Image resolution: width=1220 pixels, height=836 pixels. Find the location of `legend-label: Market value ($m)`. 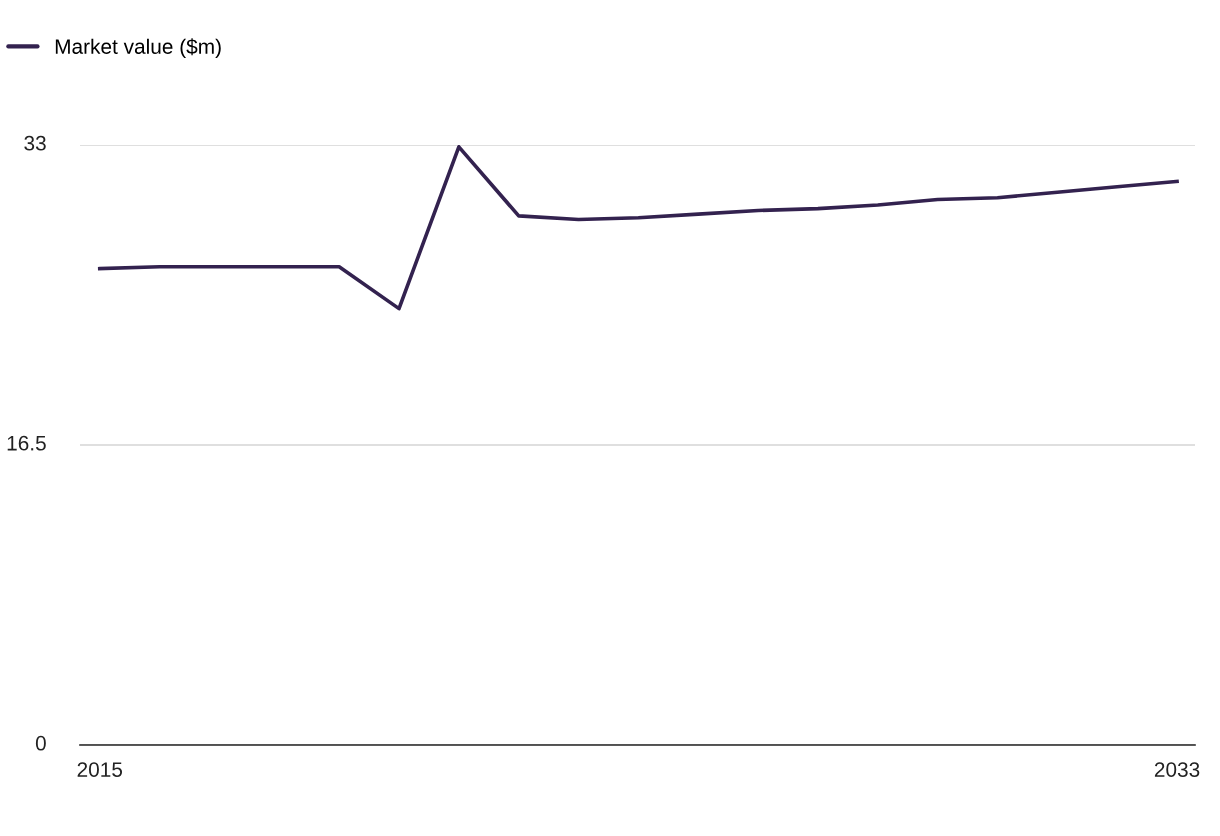

legend-label: Market value ($m) is located at coordinates (138, 48).